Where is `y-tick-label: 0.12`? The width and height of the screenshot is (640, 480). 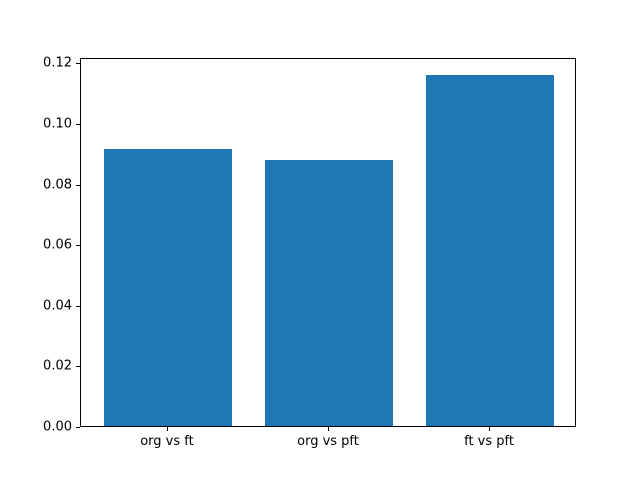 y-tick-label: 0.12 is located at coordinates (57, 63).